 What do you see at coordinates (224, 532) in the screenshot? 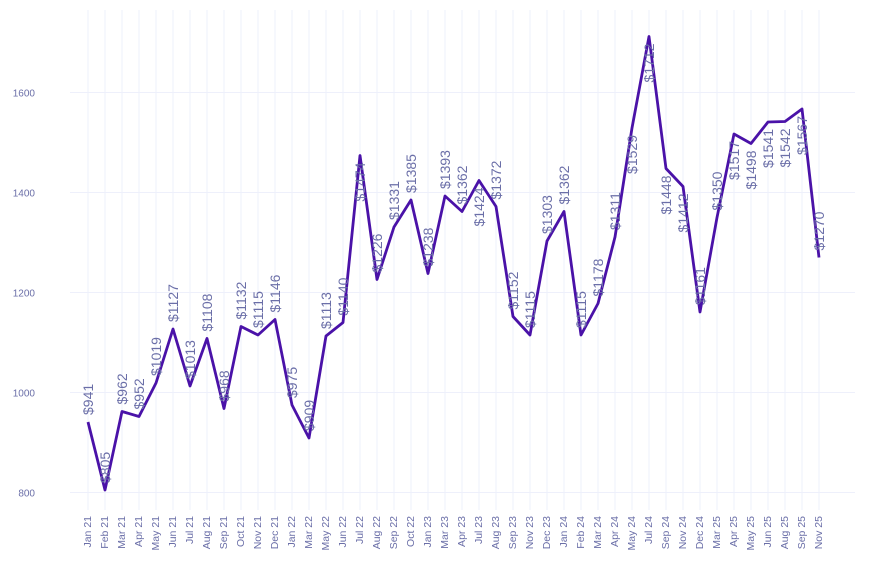
I see `x-tick-label: Sep 21` at bounding box center [224, 532].